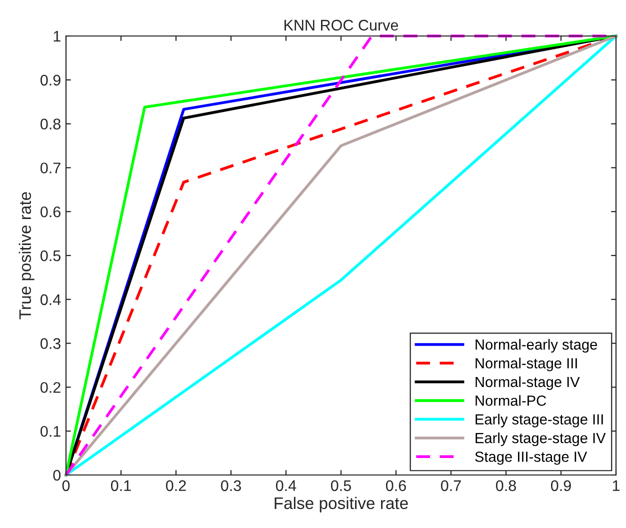 The image size is (626, 528). I want to click on legend-label: Normal-stage III, so click(526, 365).